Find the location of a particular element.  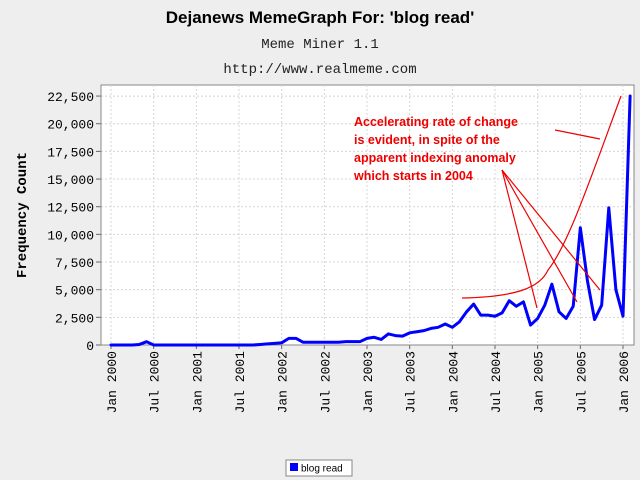

x-tick-label: Jan 2002 is located at coordinates (283, 382).